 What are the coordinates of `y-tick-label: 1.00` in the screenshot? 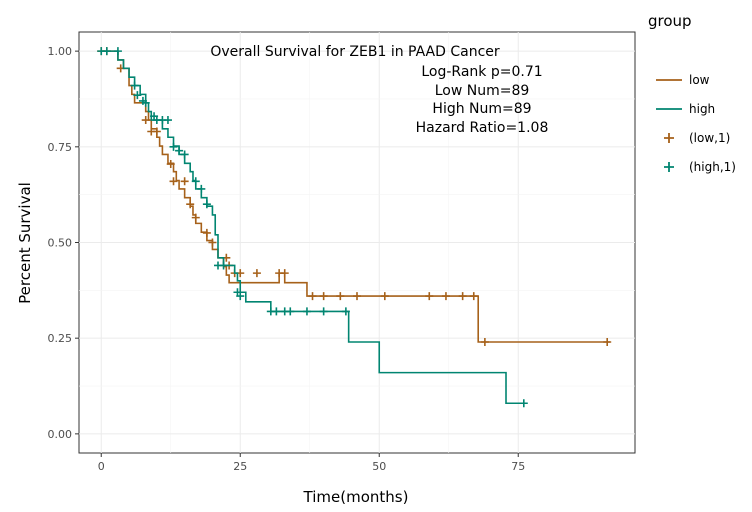 It's located at (60, 51).